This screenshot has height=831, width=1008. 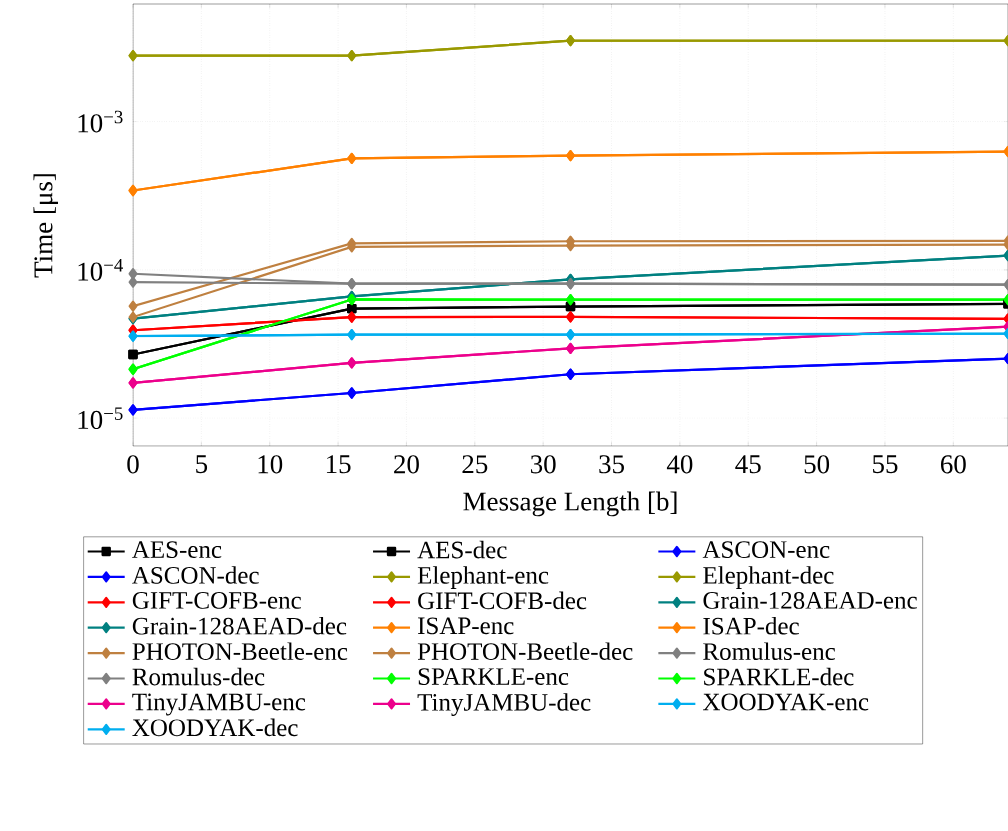 What do you see at coordinates (768, 577) in the screenshot?
I see `legend-label: Elephant-dec` at bounding box center [768, 577].